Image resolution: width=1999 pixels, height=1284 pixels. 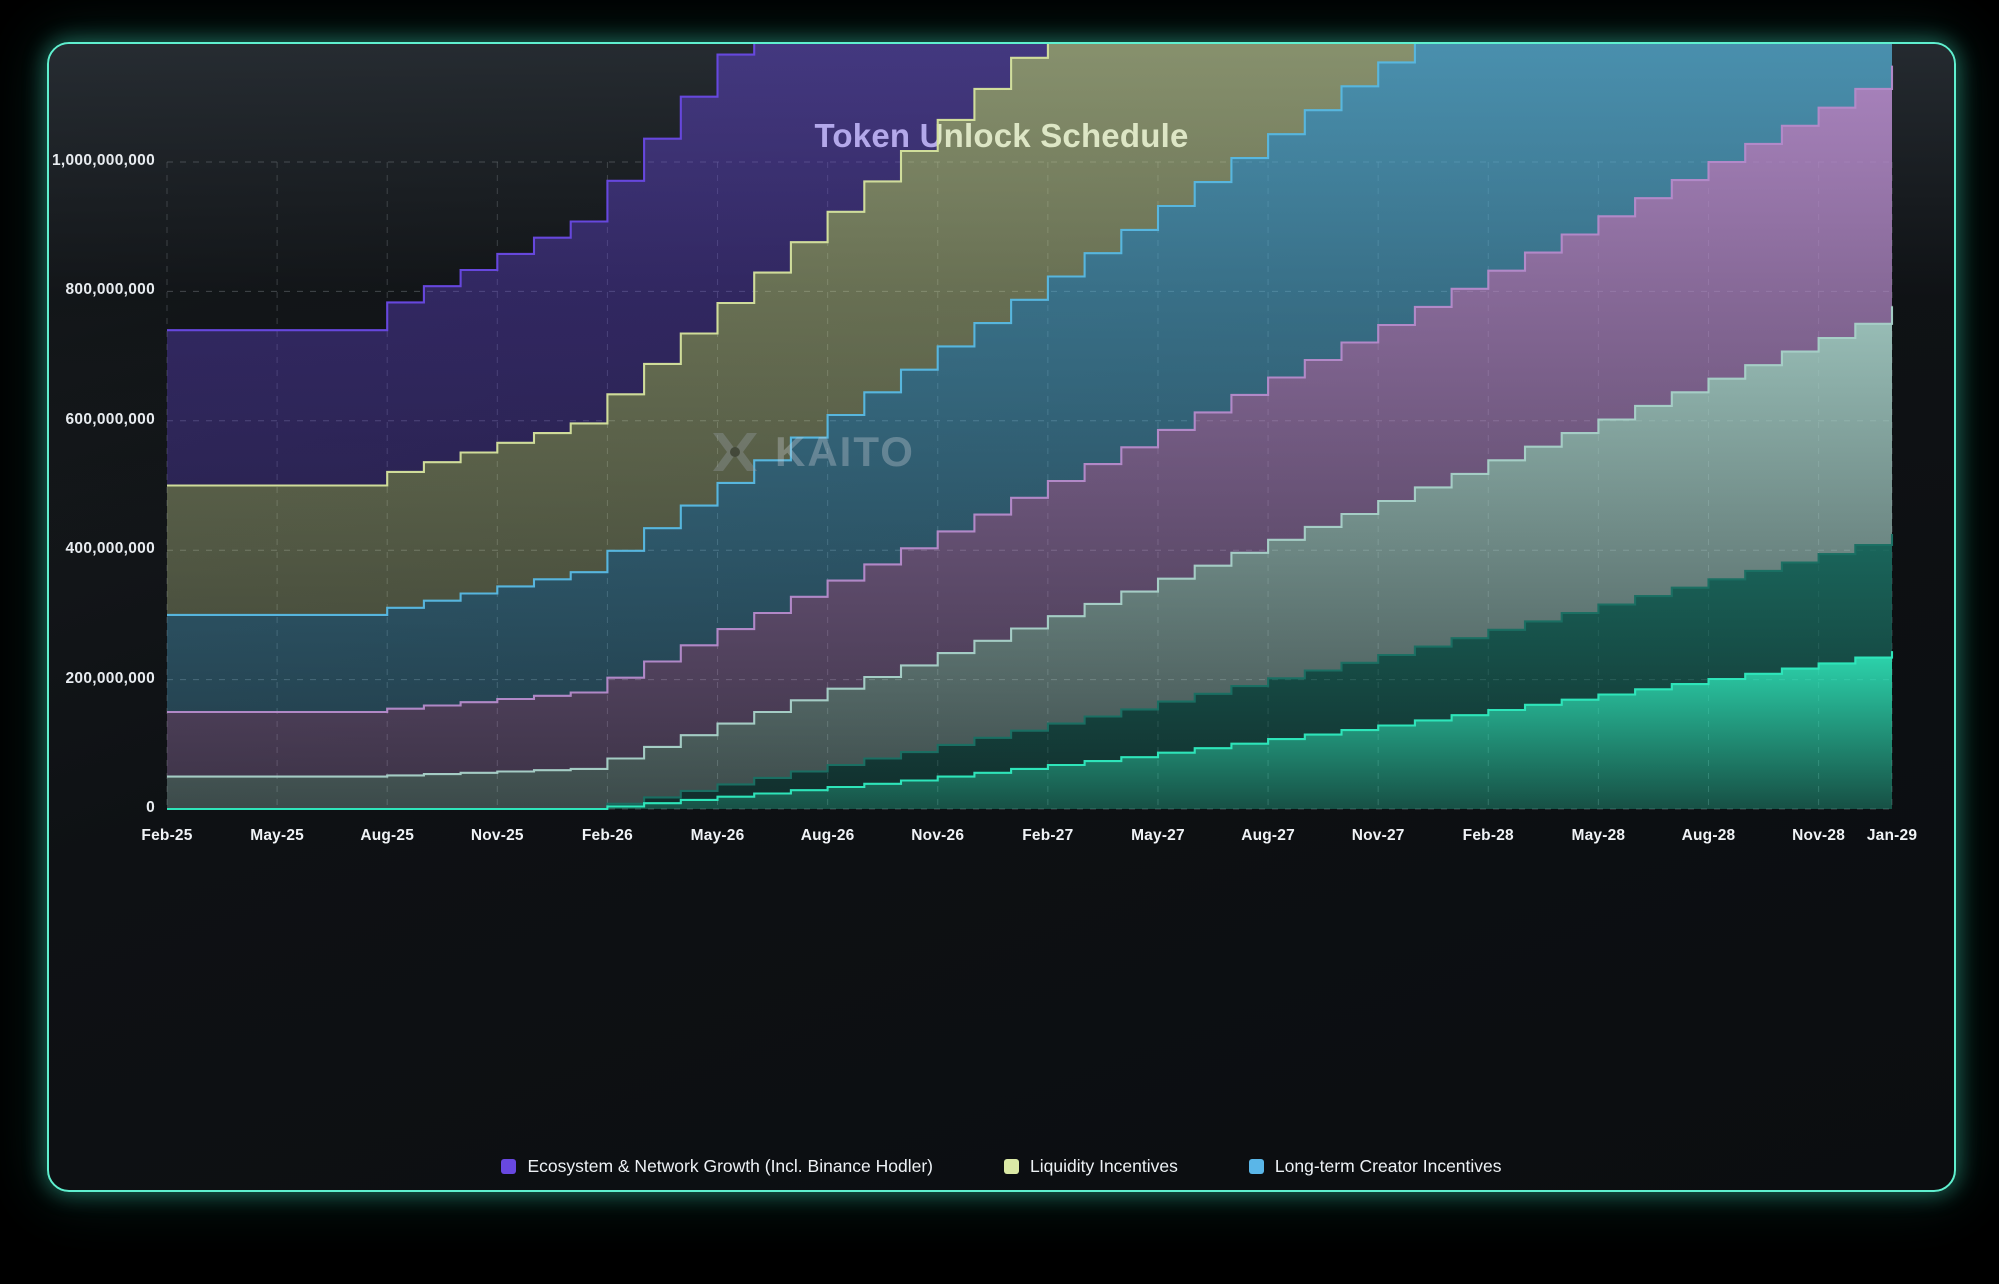 What do you see at coordinates (827, 835) in the screenshot?
I see `x-axis-tick-label: Aug-26` at bounding box center [827, 835].